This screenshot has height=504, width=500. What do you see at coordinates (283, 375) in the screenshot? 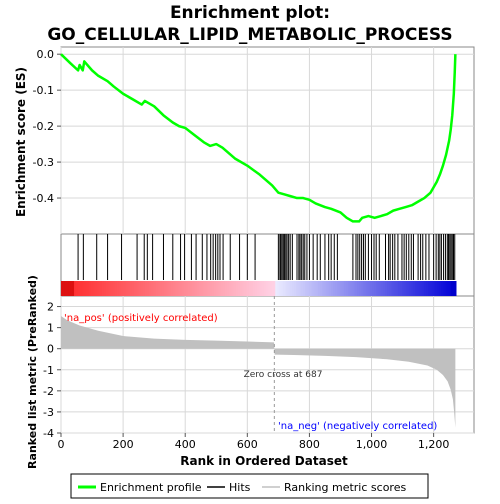
I see `zero-cross-label: Zero cross at 687` at bounding box center [283, 375].